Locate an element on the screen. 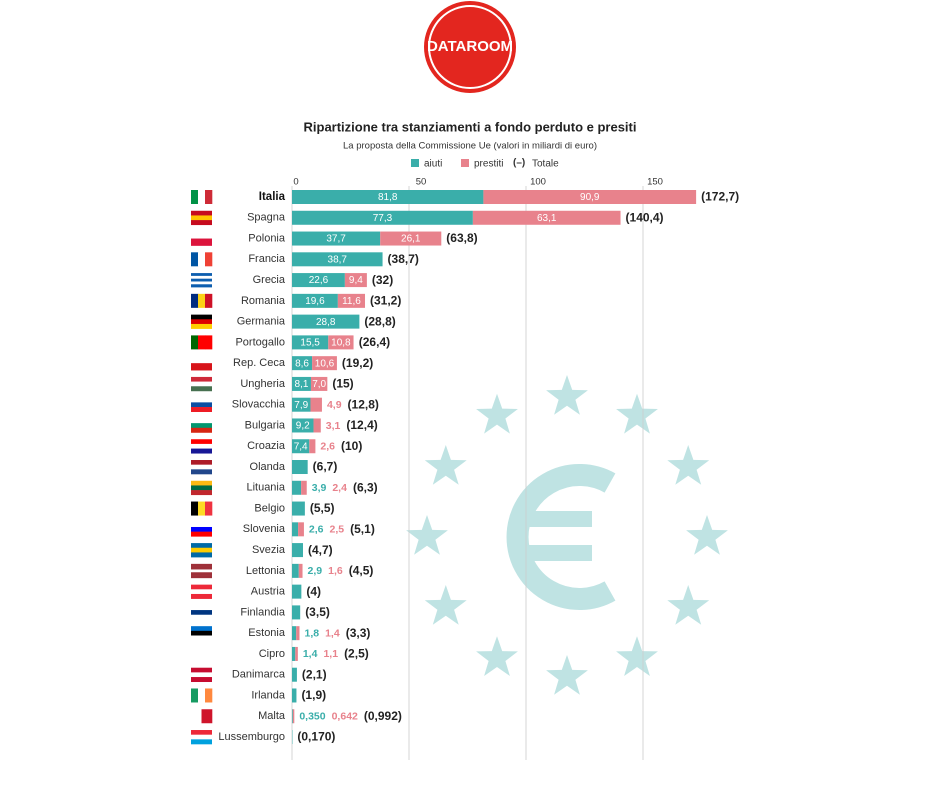 The height and width of the screenshot is (788, 940). value-label: 22,6 is located at coordinates (319, 280).